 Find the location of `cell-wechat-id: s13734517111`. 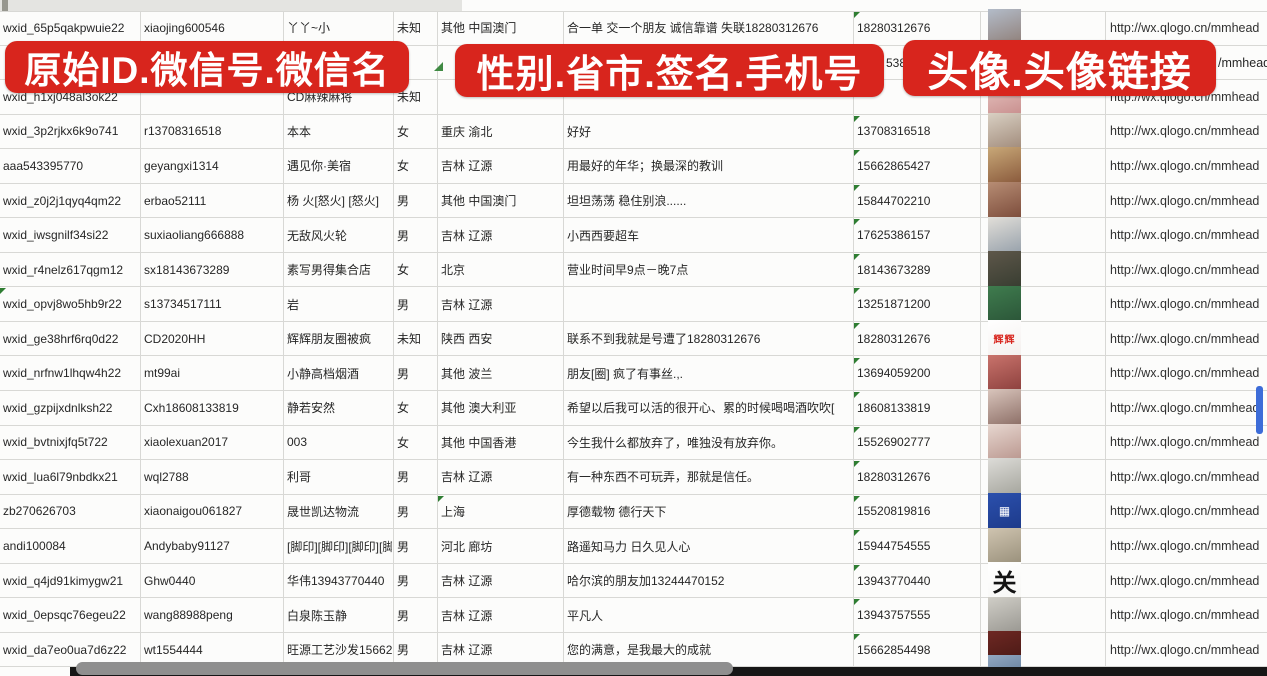

cell-wechat-id: s13734517111 is located at coordinates (183, 304).